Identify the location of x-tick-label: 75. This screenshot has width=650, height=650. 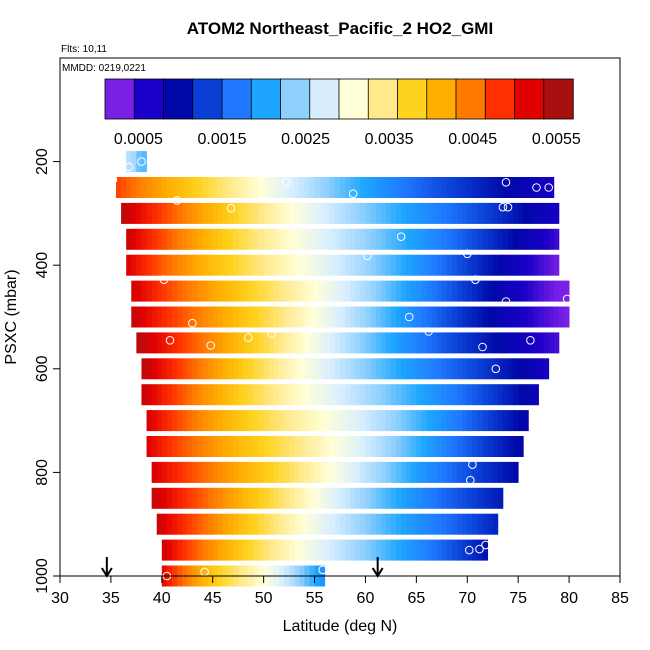
(518, 598).